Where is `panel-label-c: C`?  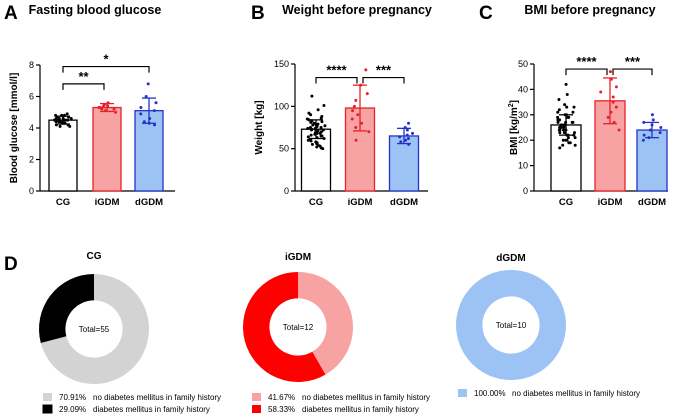
panel-label-c: C is located at coordinates (486, 13).